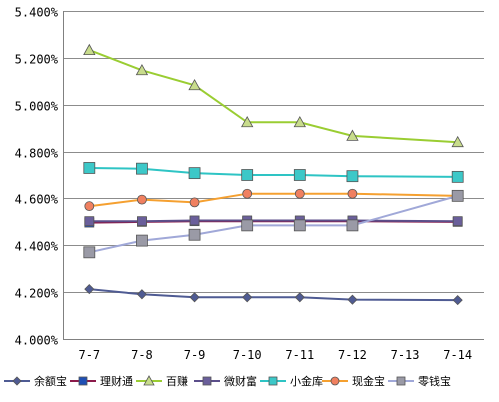  I want to click on legend-label: 余额宝, so click(50, 381).